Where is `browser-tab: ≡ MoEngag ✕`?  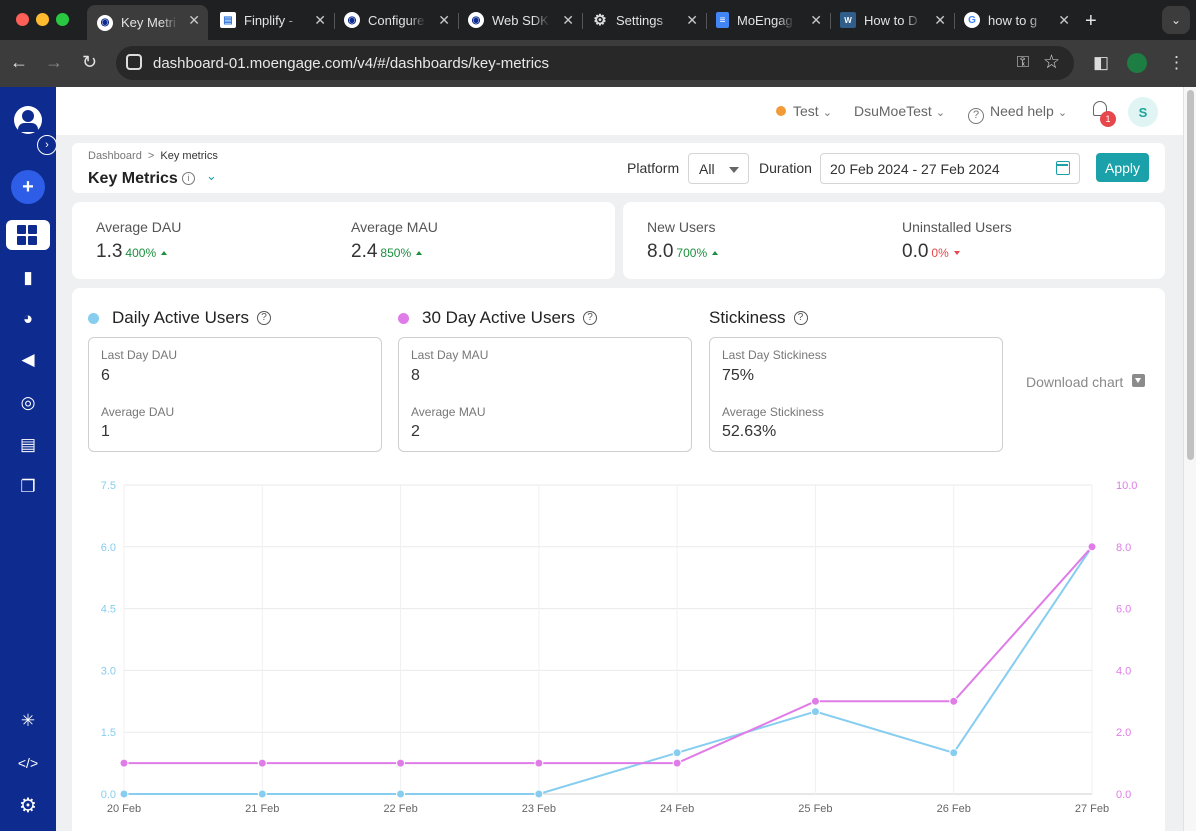
browser-tab: ≡ MoEngag ✕ is located at coordinates (768, 20).